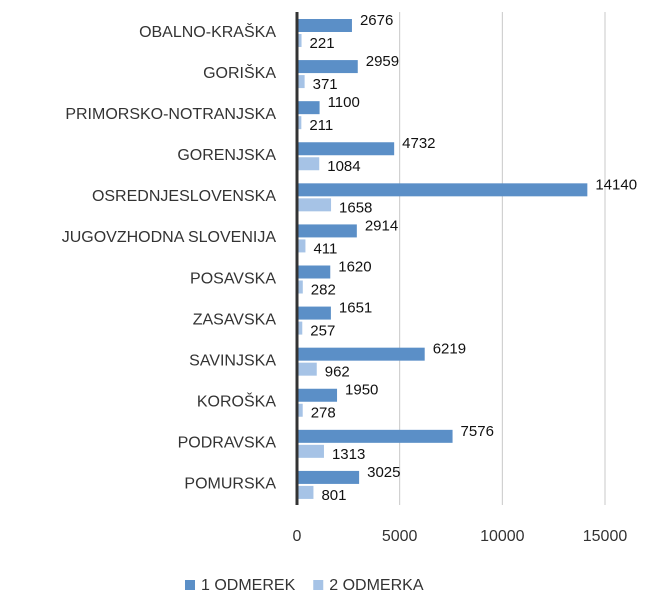 The width and height of the screenshot is (658, 599). I want to click on y-tick-label: OBALNO-KRAŠKA, so click(207, 31).